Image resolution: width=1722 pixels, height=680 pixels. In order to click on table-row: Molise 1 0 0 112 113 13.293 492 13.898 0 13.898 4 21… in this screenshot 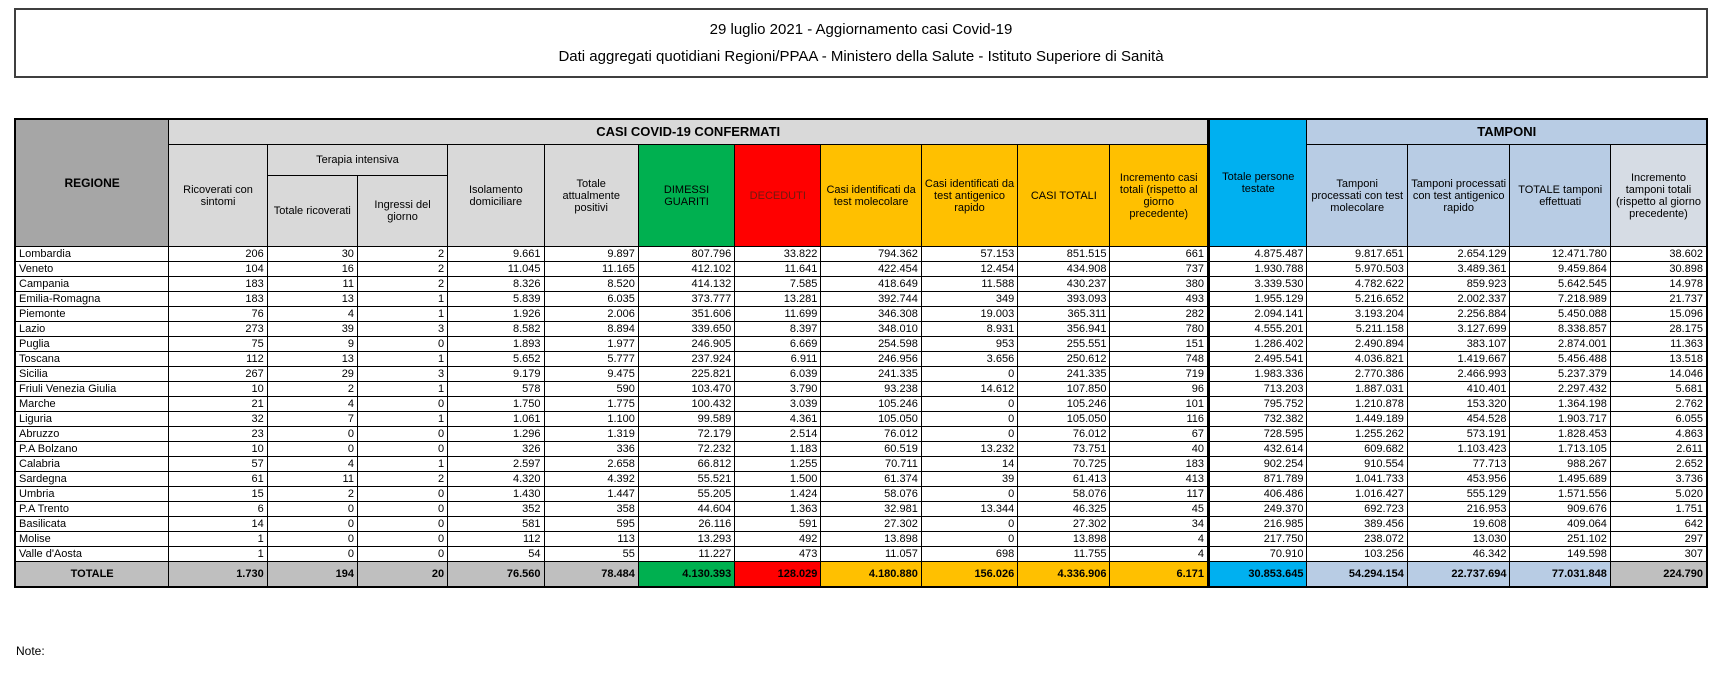, I will do `click(861, 539)`.